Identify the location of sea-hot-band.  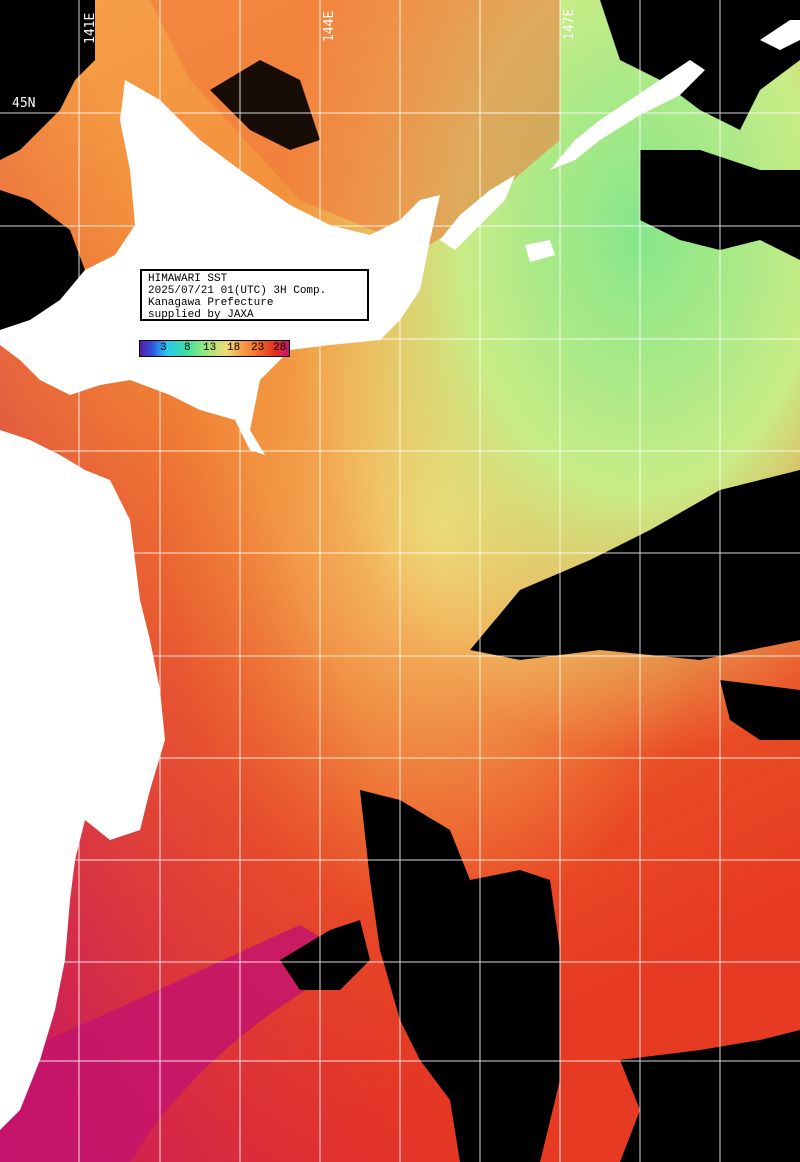
(180, 1043).